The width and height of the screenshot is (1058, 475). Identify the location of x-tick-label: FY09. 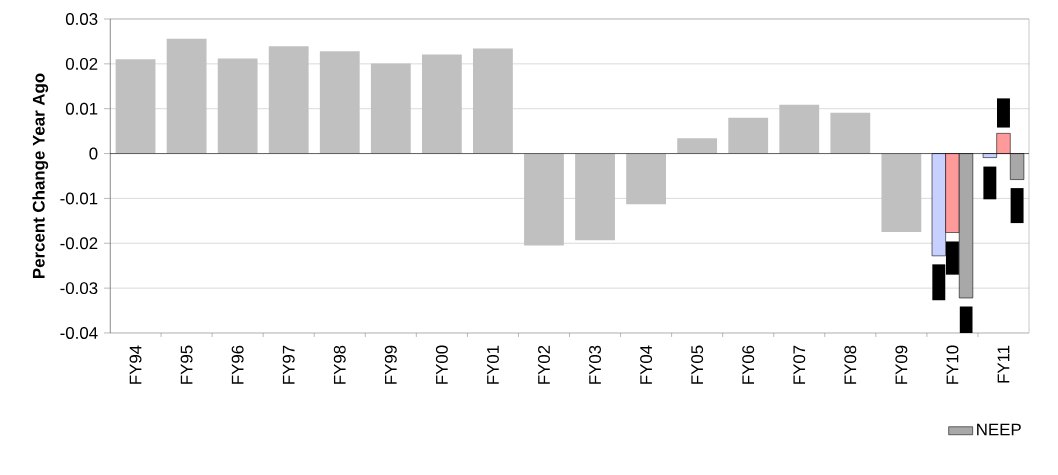
(901, 364).